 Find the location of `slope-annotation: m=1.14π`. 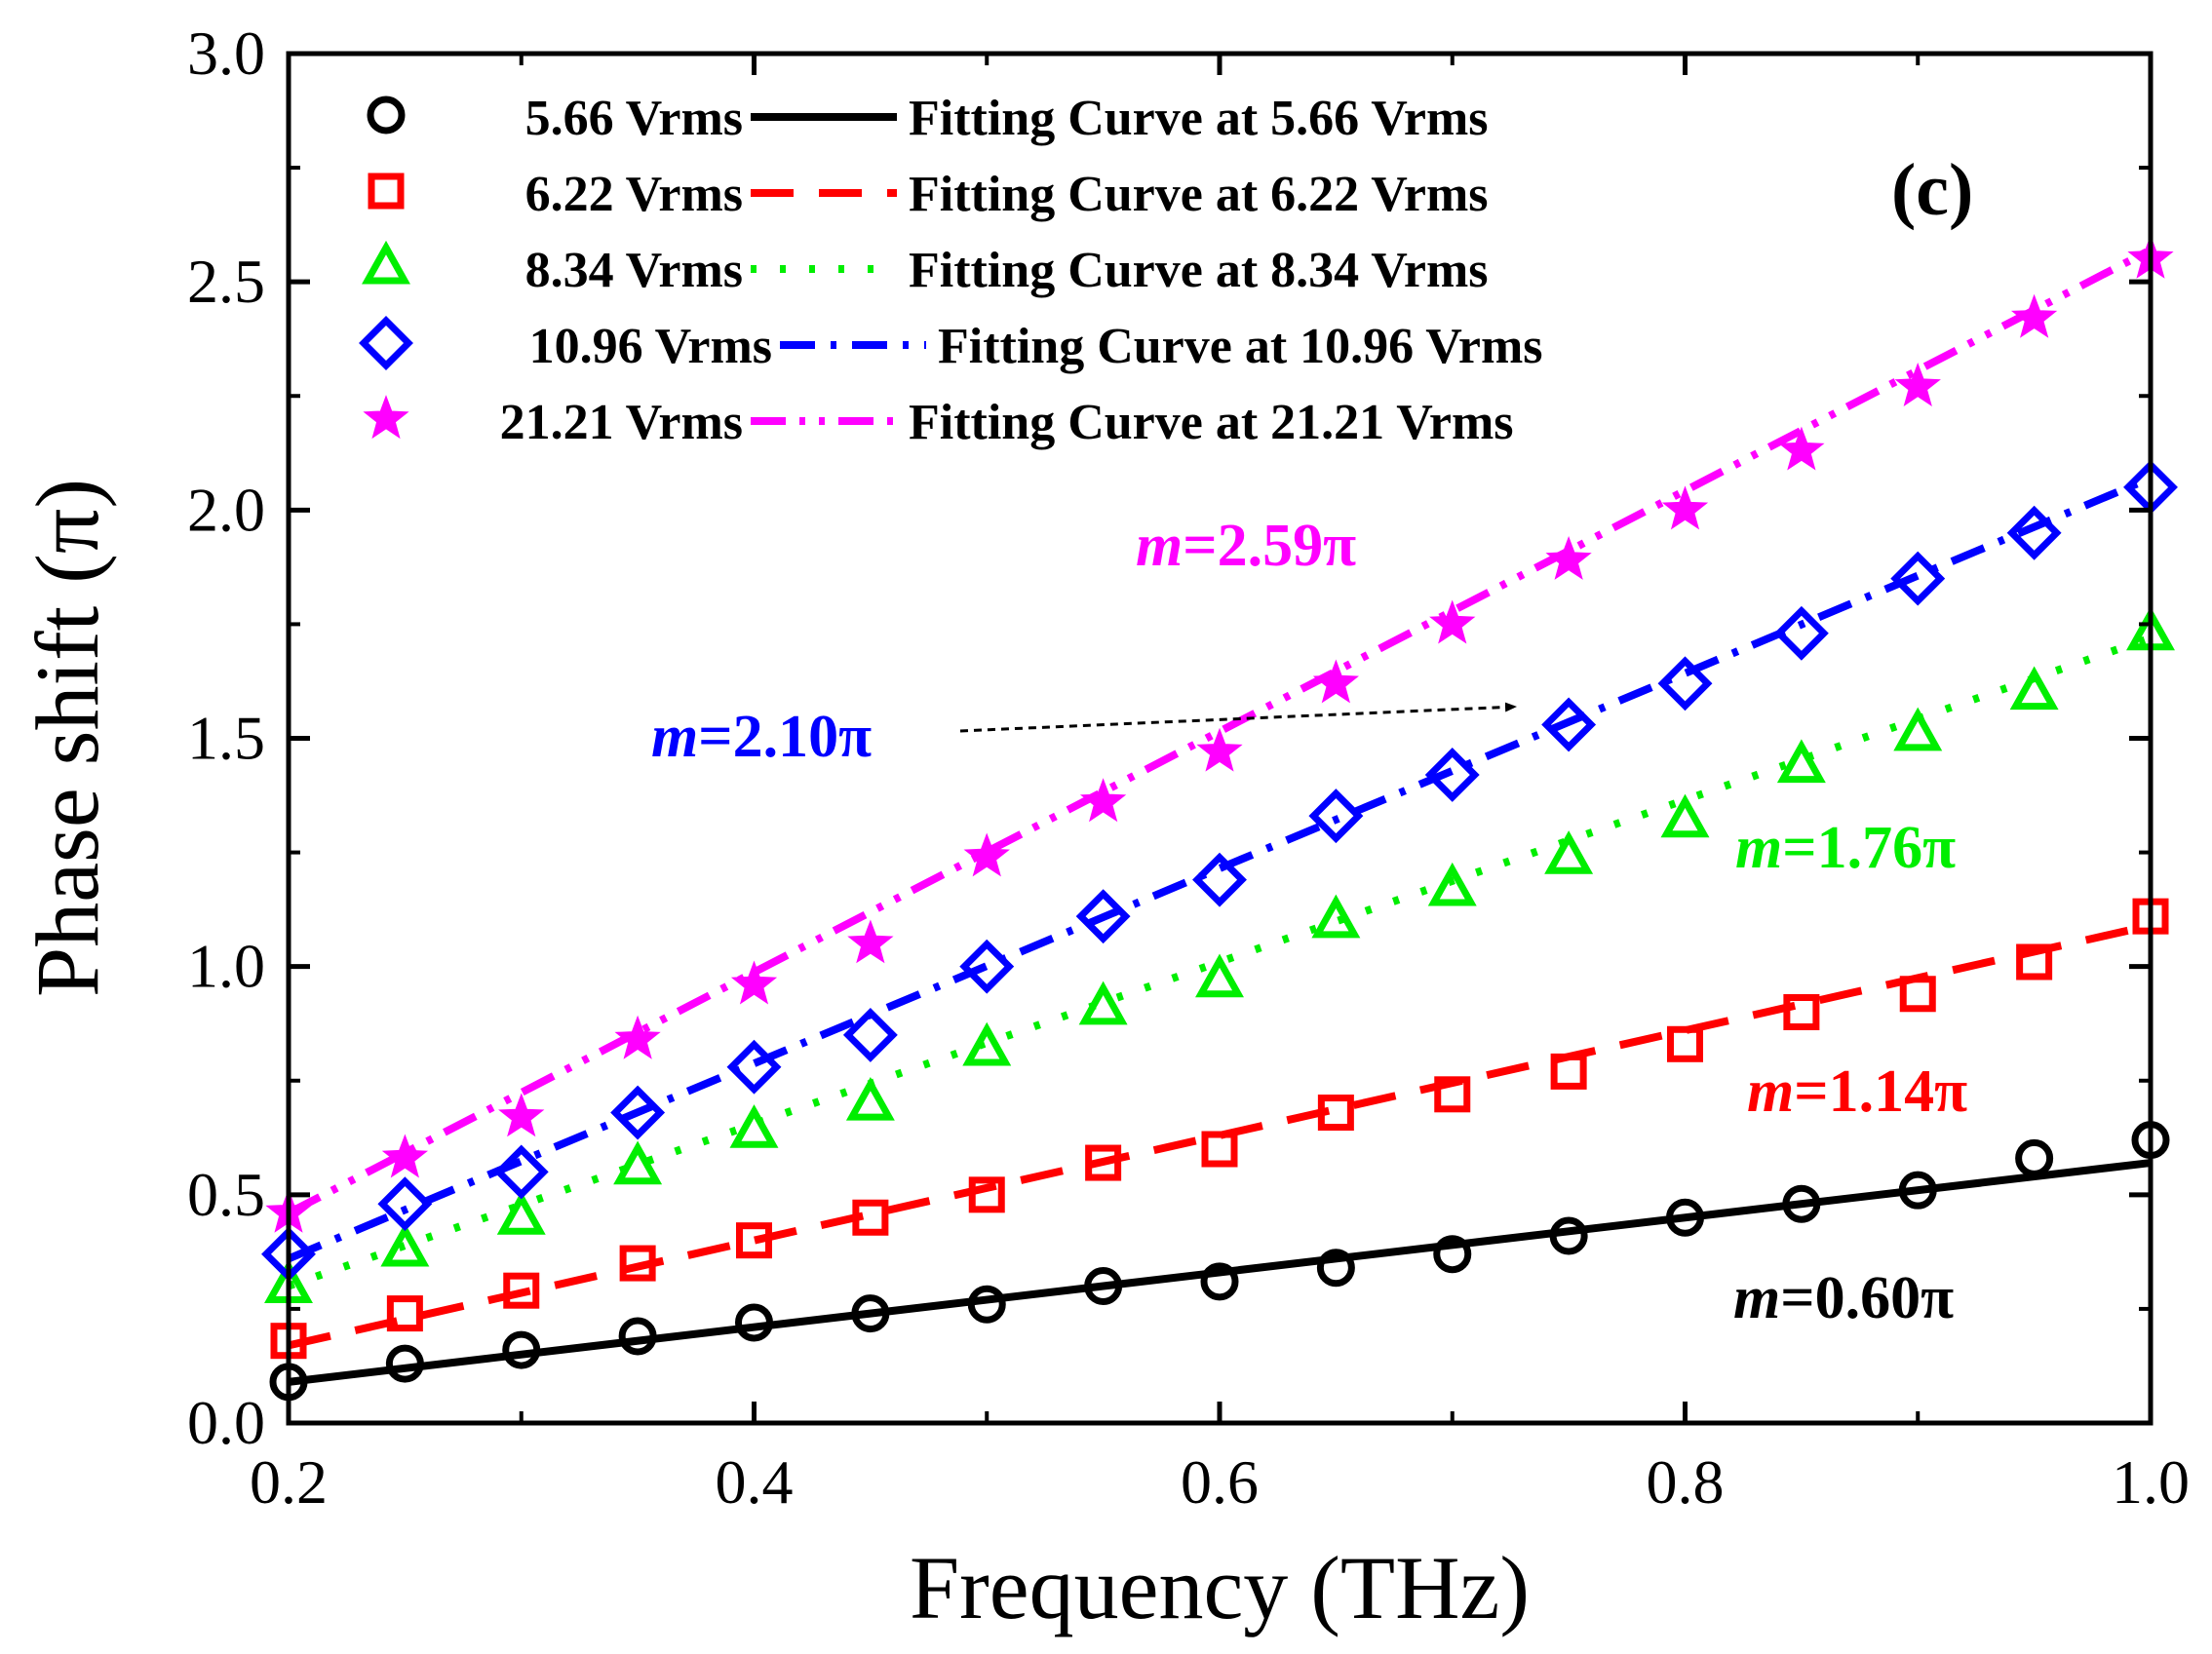

slope-annotation: m=1.14π is located at coordinates (1857, 1092).